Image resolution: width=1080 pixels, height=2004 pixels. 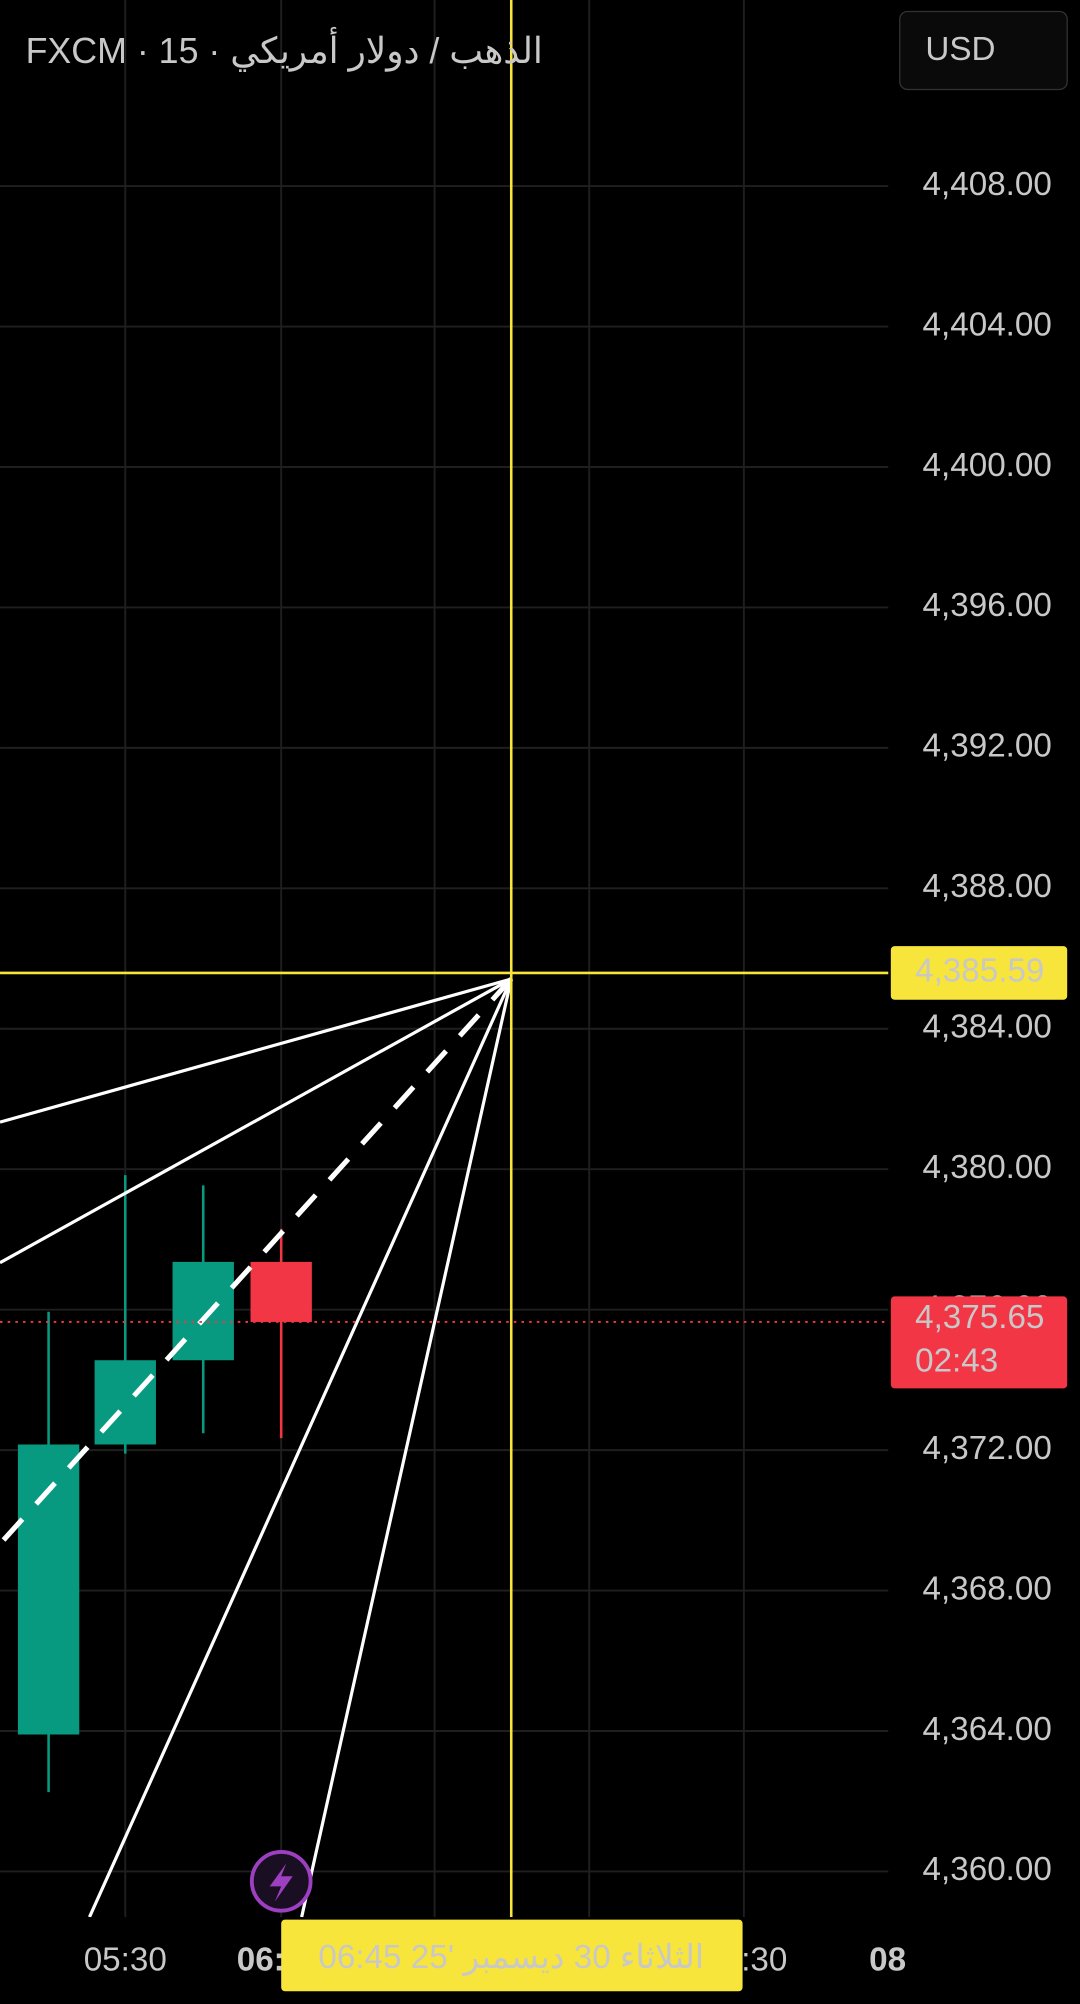 I want to click on y-tick-label: 4,372.00, so click(x=987, y=1448).